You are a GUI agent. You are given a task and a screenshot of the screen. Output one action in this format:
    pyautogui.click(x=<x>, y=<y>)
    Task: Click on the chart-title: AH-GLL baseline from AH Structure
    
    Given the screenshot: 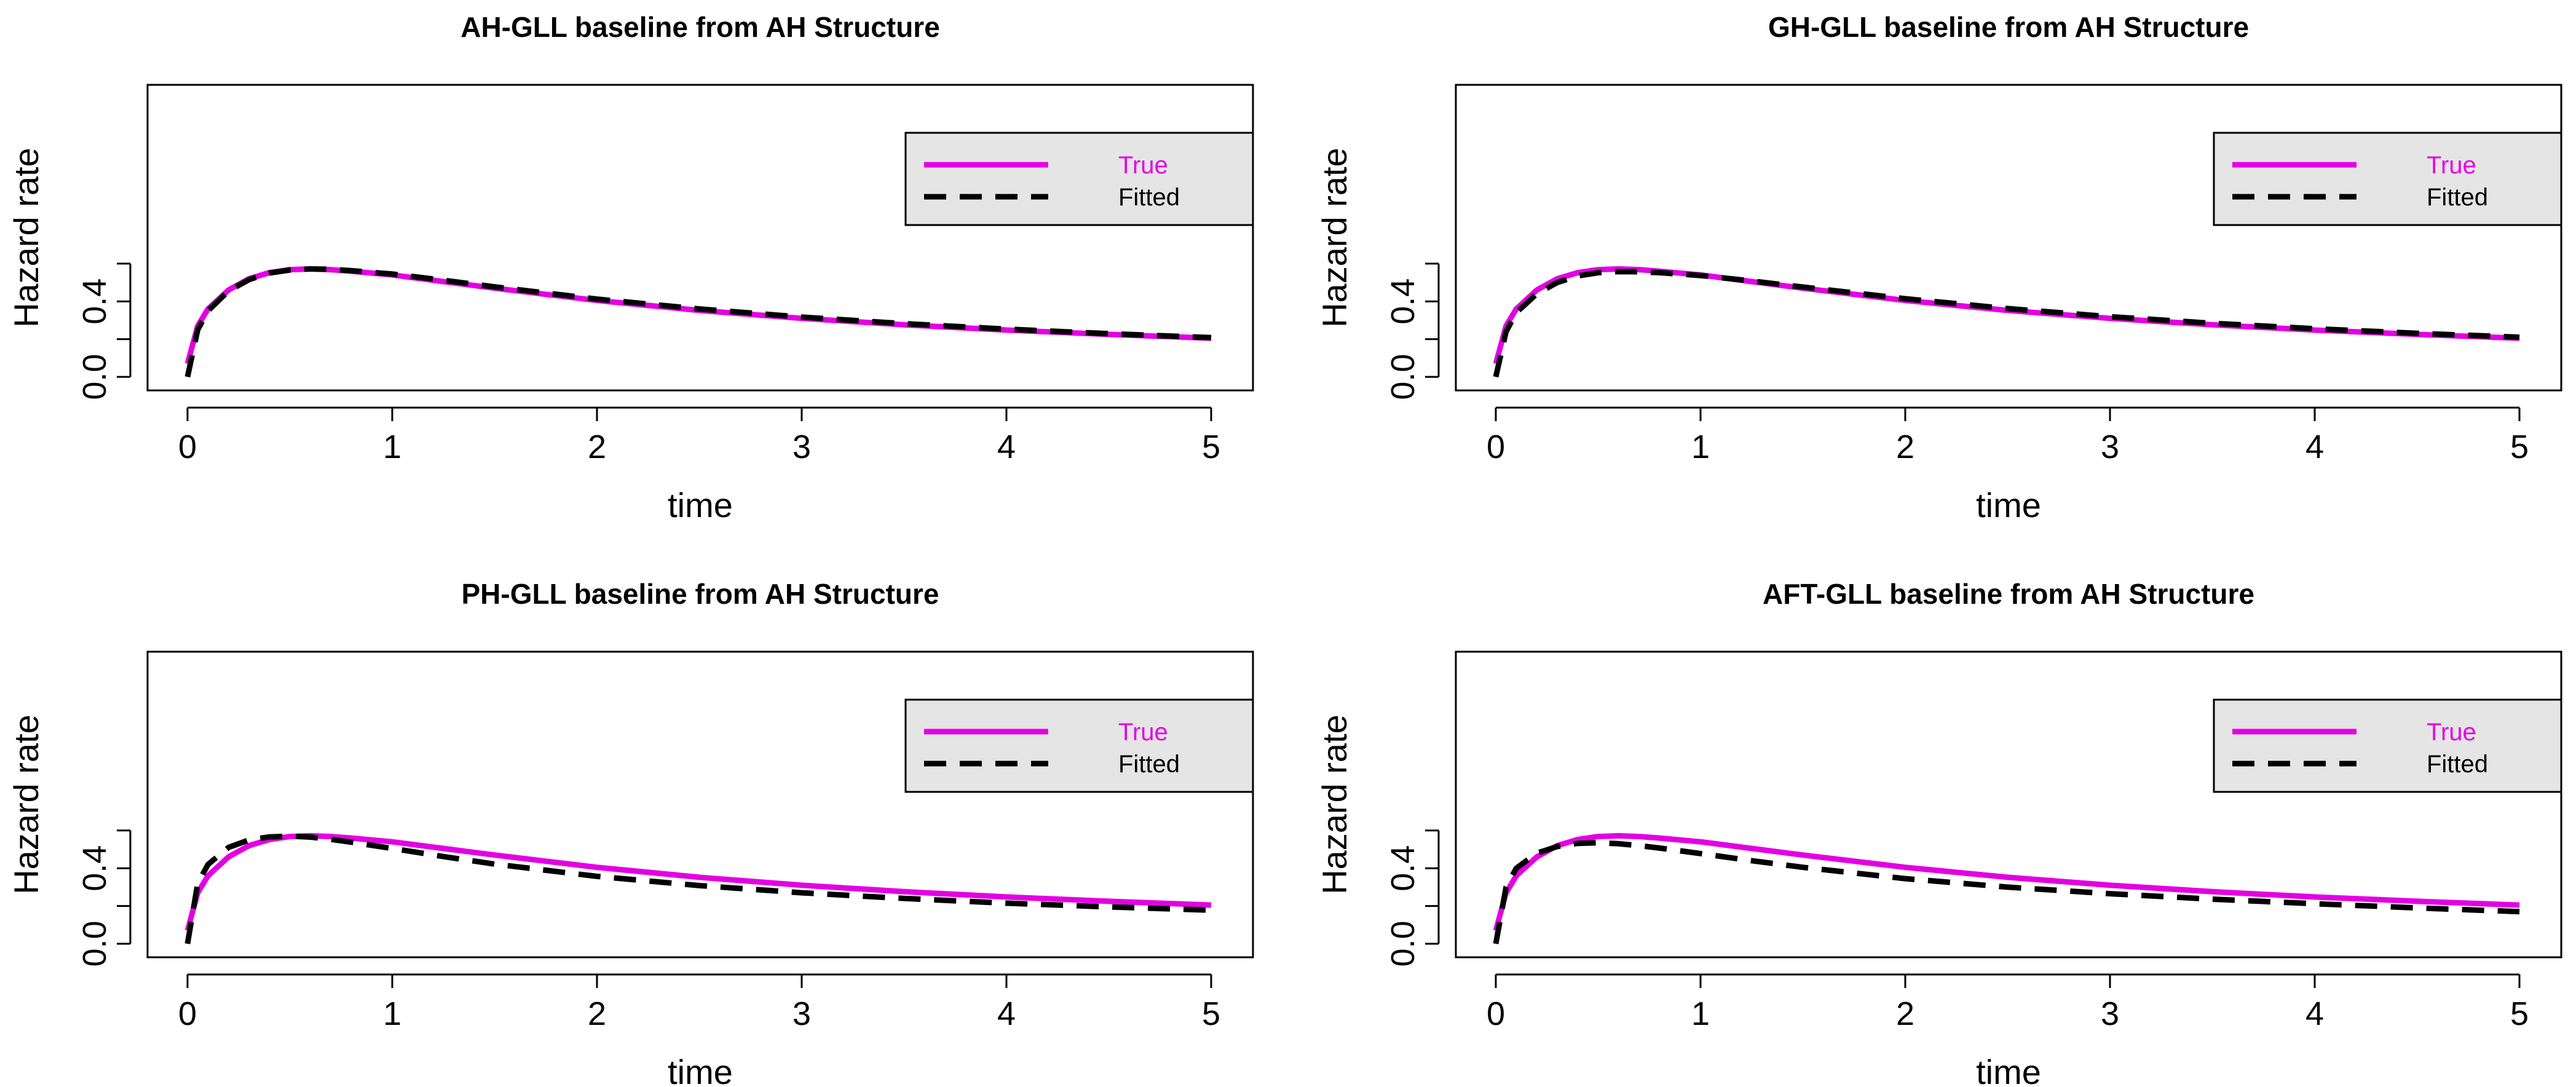 What is the action you would take?
    pyautogui.click(x=700, y=27)
    